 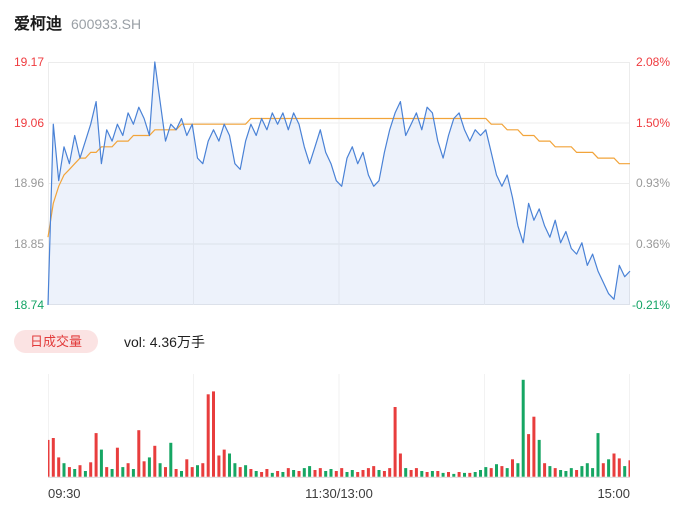 I want to click on header: 爱柯迪 600933.SH, so click(x=77, y=22).